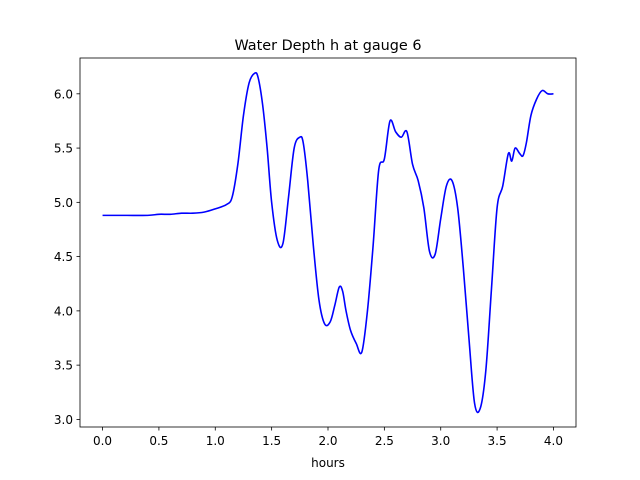 Image resolution: width=640 pixels, height=480 pixels. Describe the element at coordinates (63, 203) in the screenshot. I see `y-tick-label: 5.0` at that location.